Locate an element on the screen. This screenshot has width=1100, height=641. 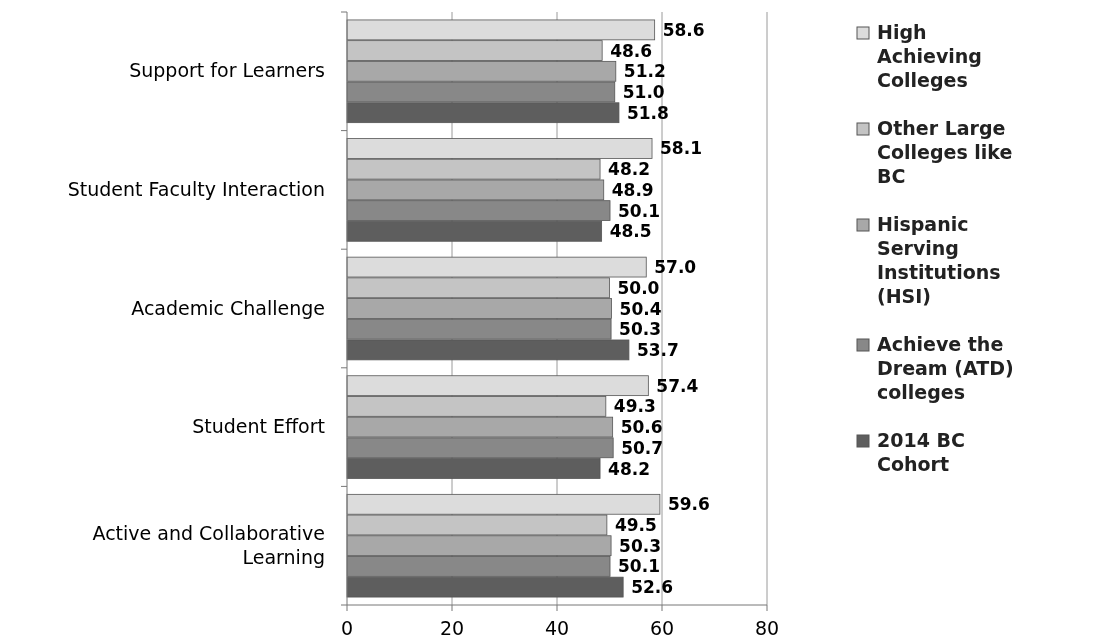
data-label: 57.0 is located at coordinates (675, 267).